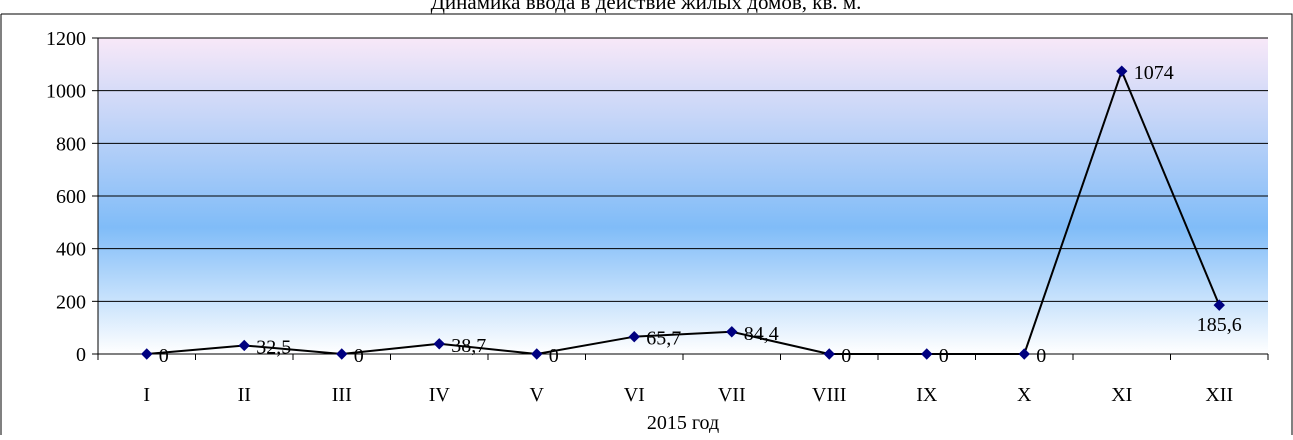  Describe the element at coordinates (1154, 73) in the screenshot. I see `data-label: 1074` at that location.